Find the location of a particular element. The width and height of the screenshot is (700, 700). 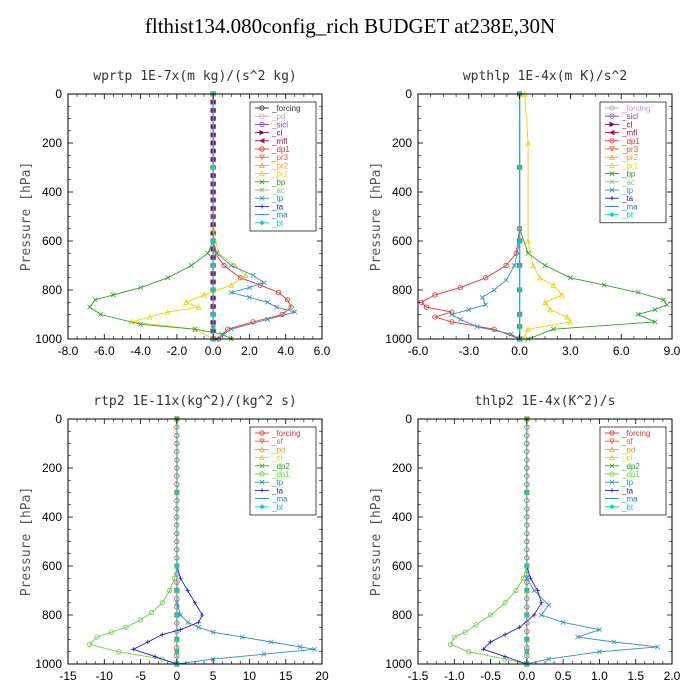

legend-label: _pr1 is located at coordinates (630, 165).